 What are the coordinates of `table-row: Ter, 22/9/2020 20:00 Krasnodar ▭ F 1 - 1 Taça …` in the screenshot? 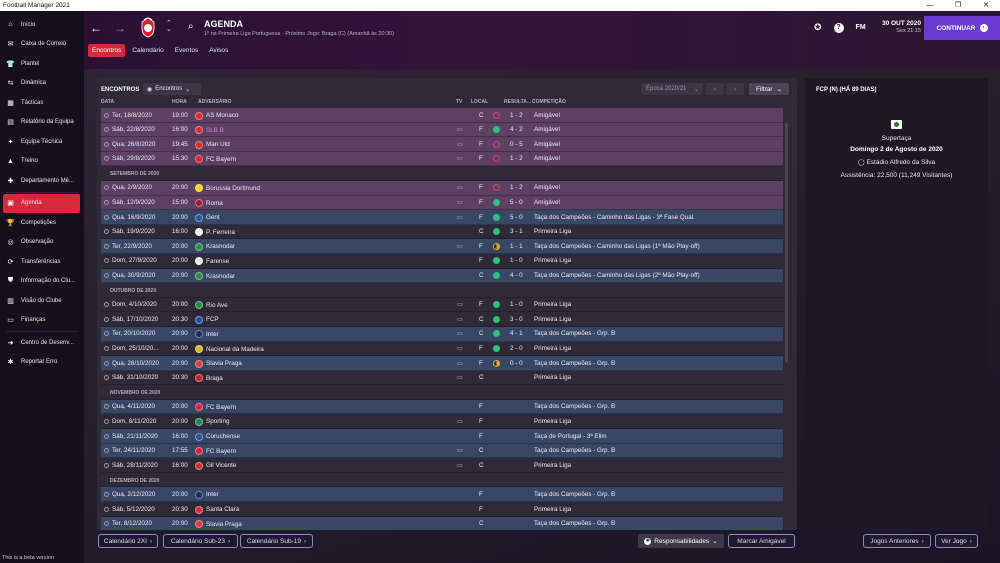 It's located at (442, 246).